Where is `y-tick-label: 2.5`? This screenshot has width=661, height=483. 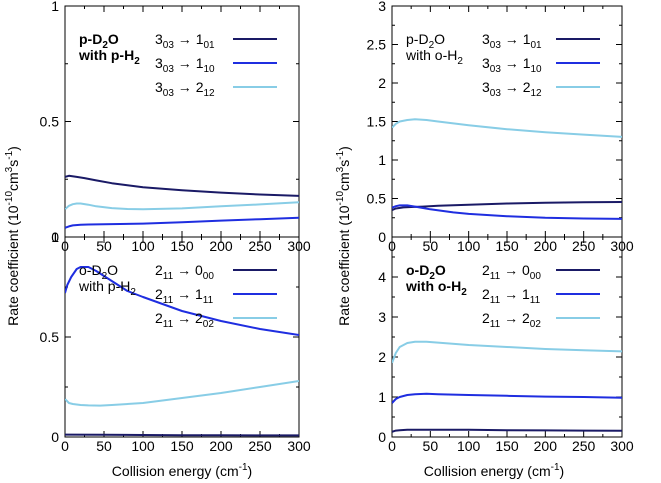 y-tick-label: 2.5 is located at coordinates (377, 45).